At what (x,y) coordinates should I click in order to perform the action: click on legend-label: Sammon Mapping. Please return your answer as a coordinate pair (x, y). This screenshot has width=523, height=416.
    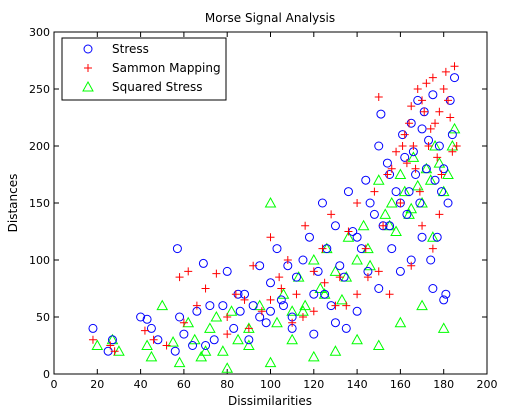
    Looking at the image, I should click on (166, 68).